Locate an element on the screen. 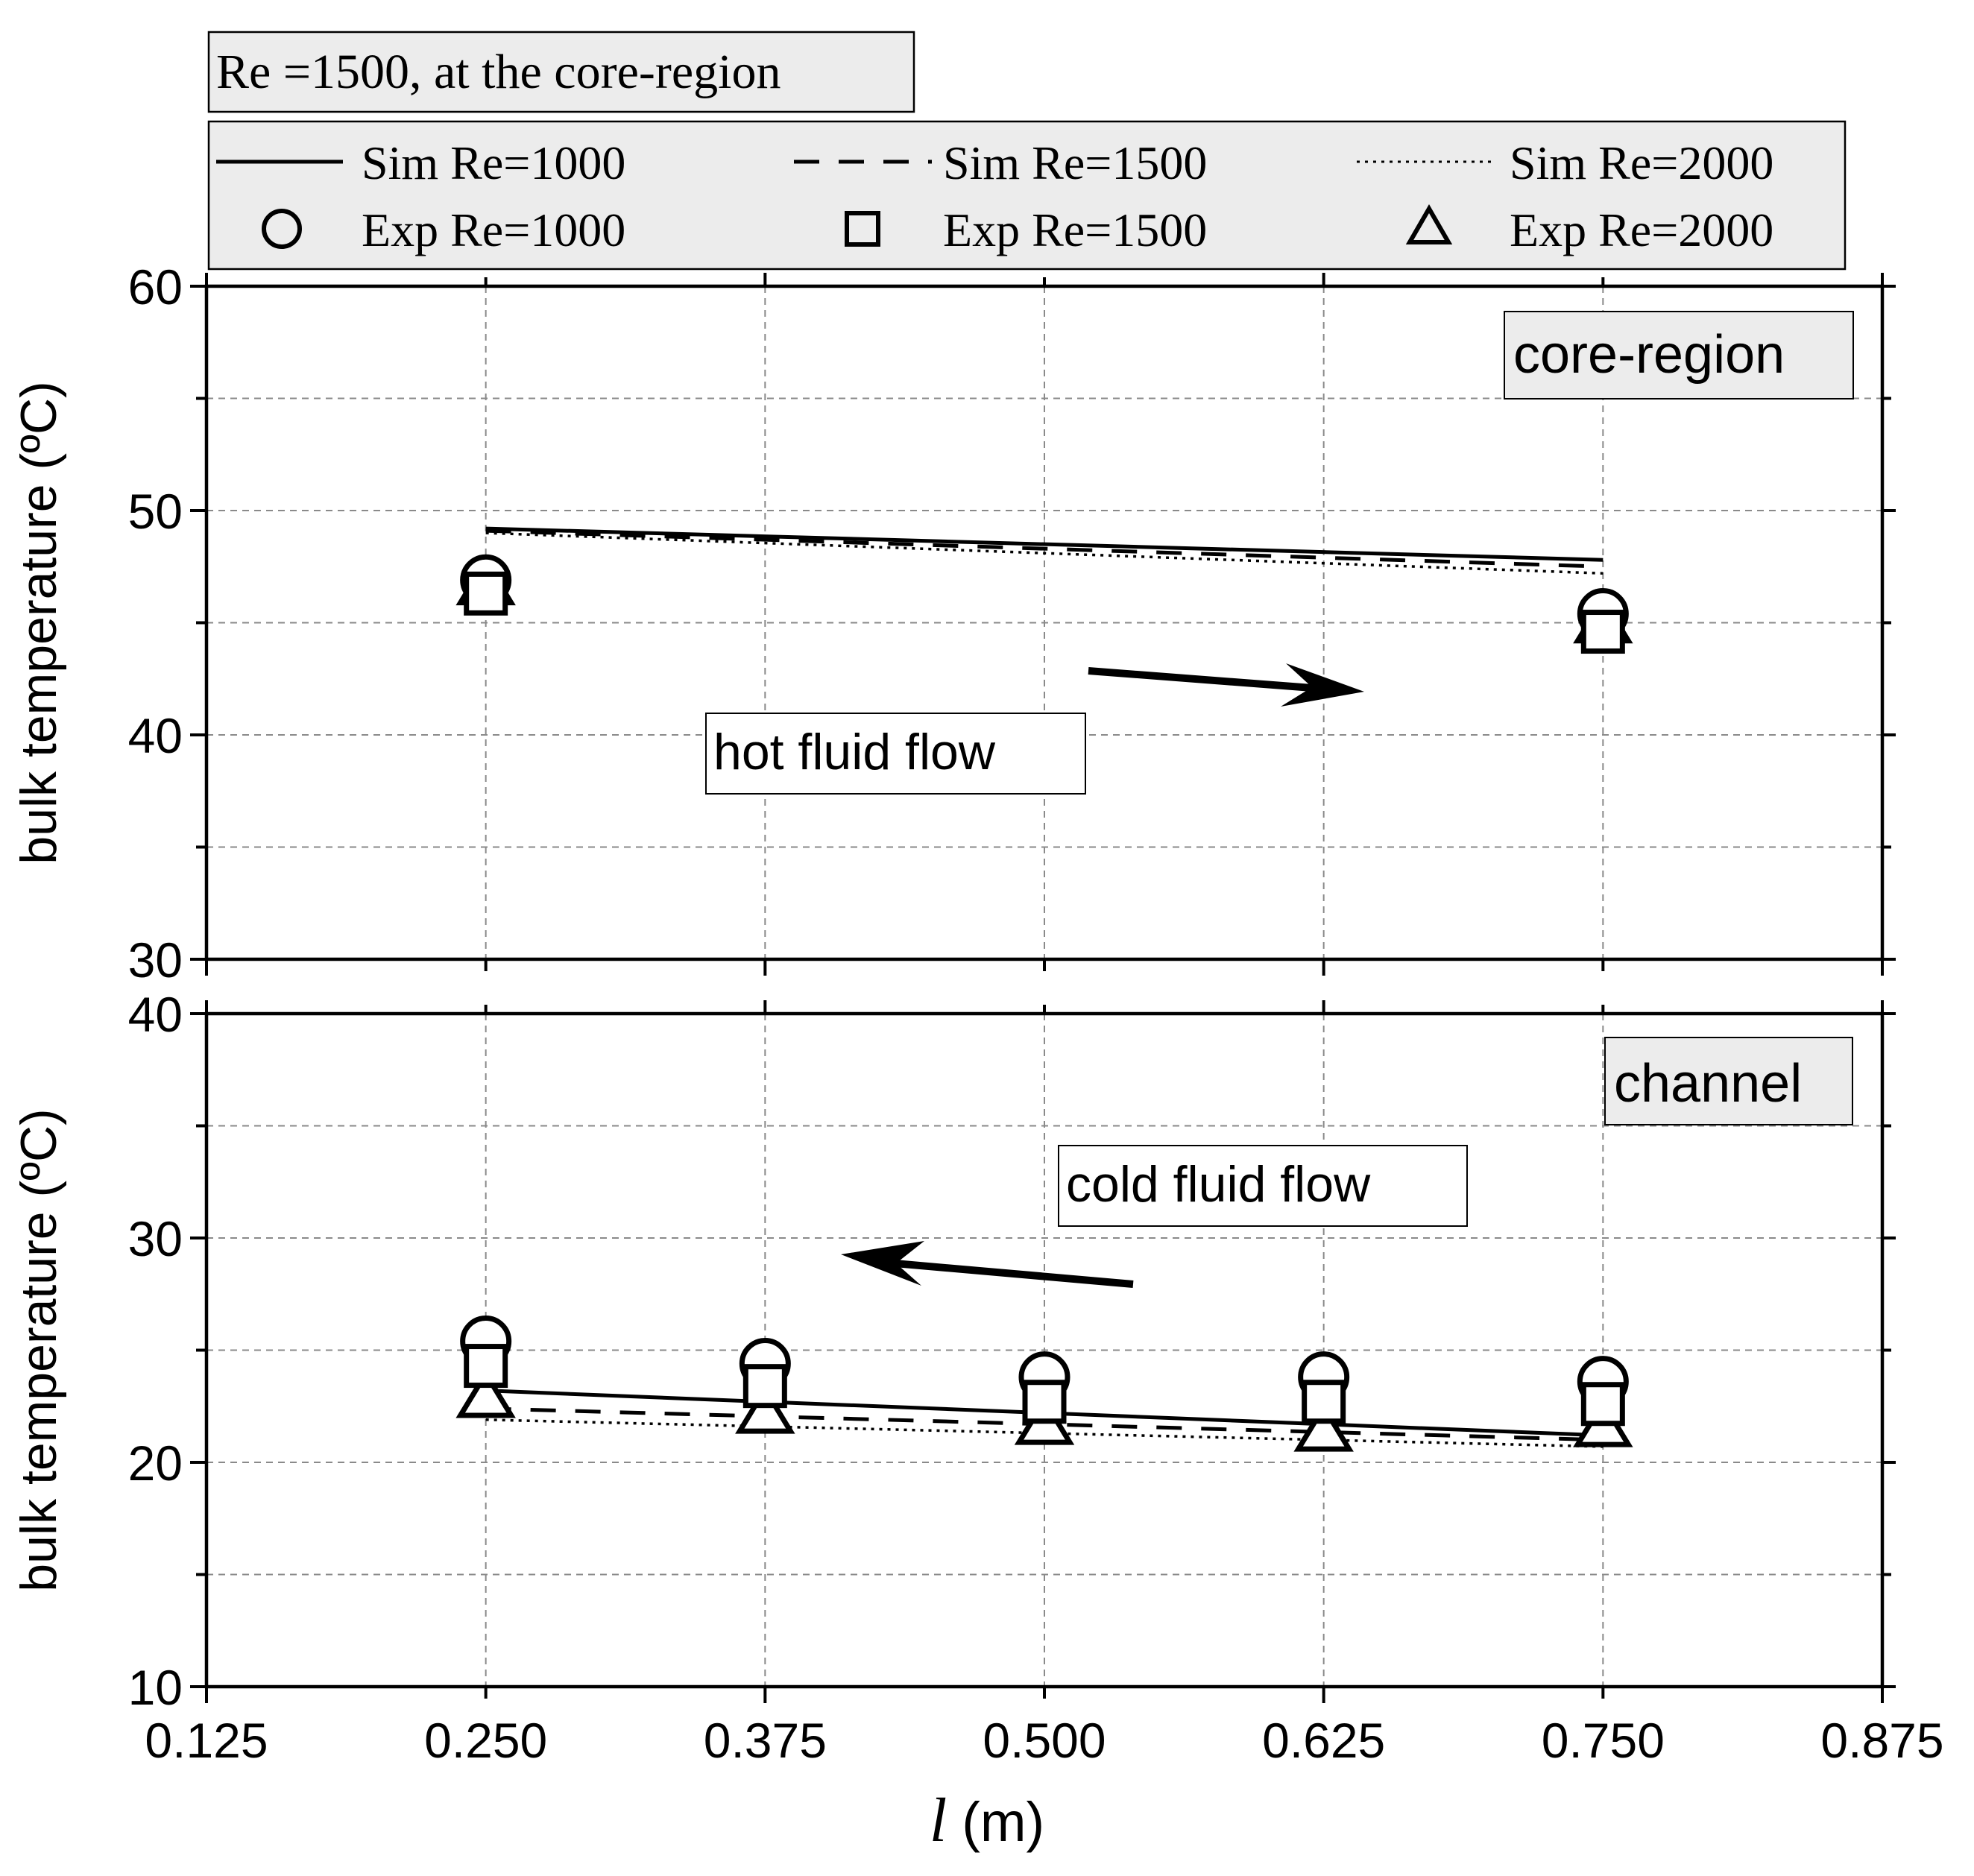 The image size is (1974, 1876). x-tick-label: 0.625 is located at coordinates (1323, 1741).